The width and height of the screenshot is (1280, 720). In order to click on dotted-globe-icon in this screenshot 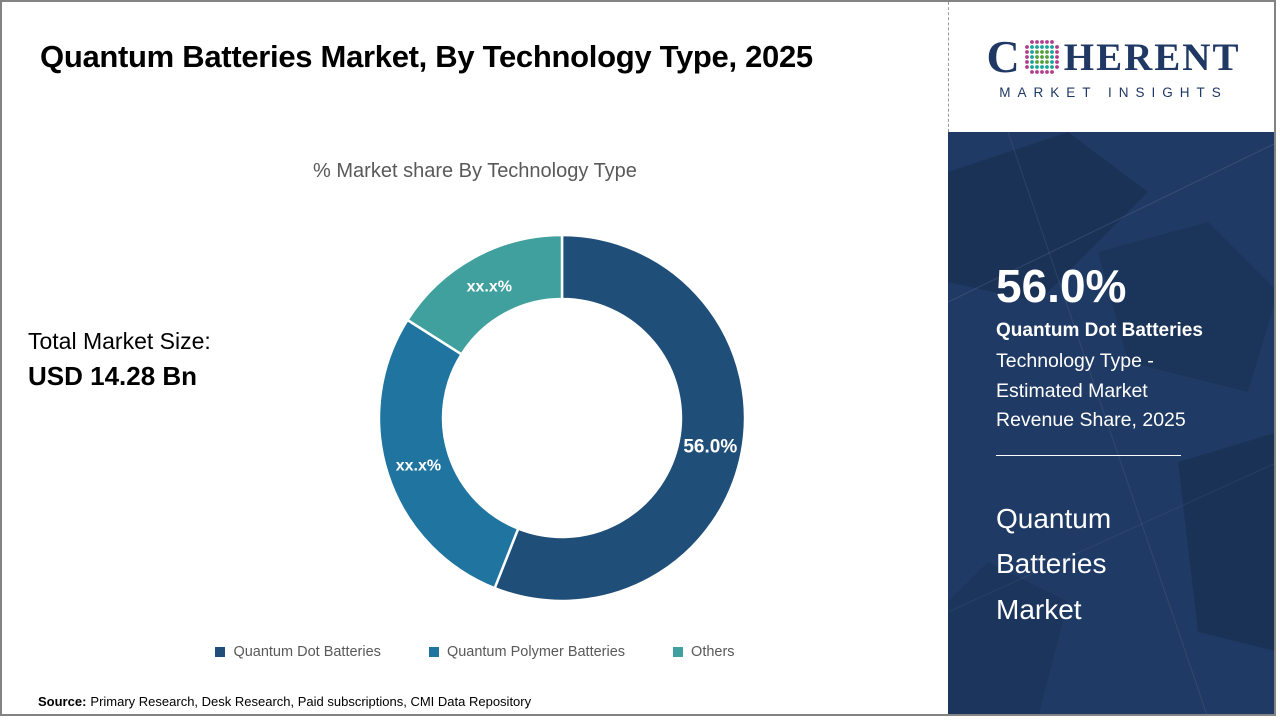, I will do `click(1041, 57)`.